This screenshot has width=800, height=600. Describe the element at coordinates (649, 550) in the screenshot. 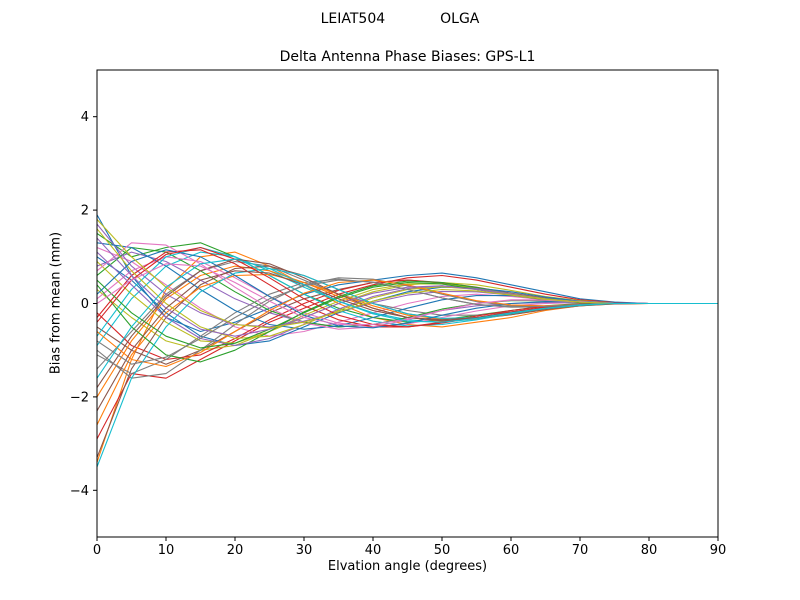

I see `x-tick-label: 80` at that location.